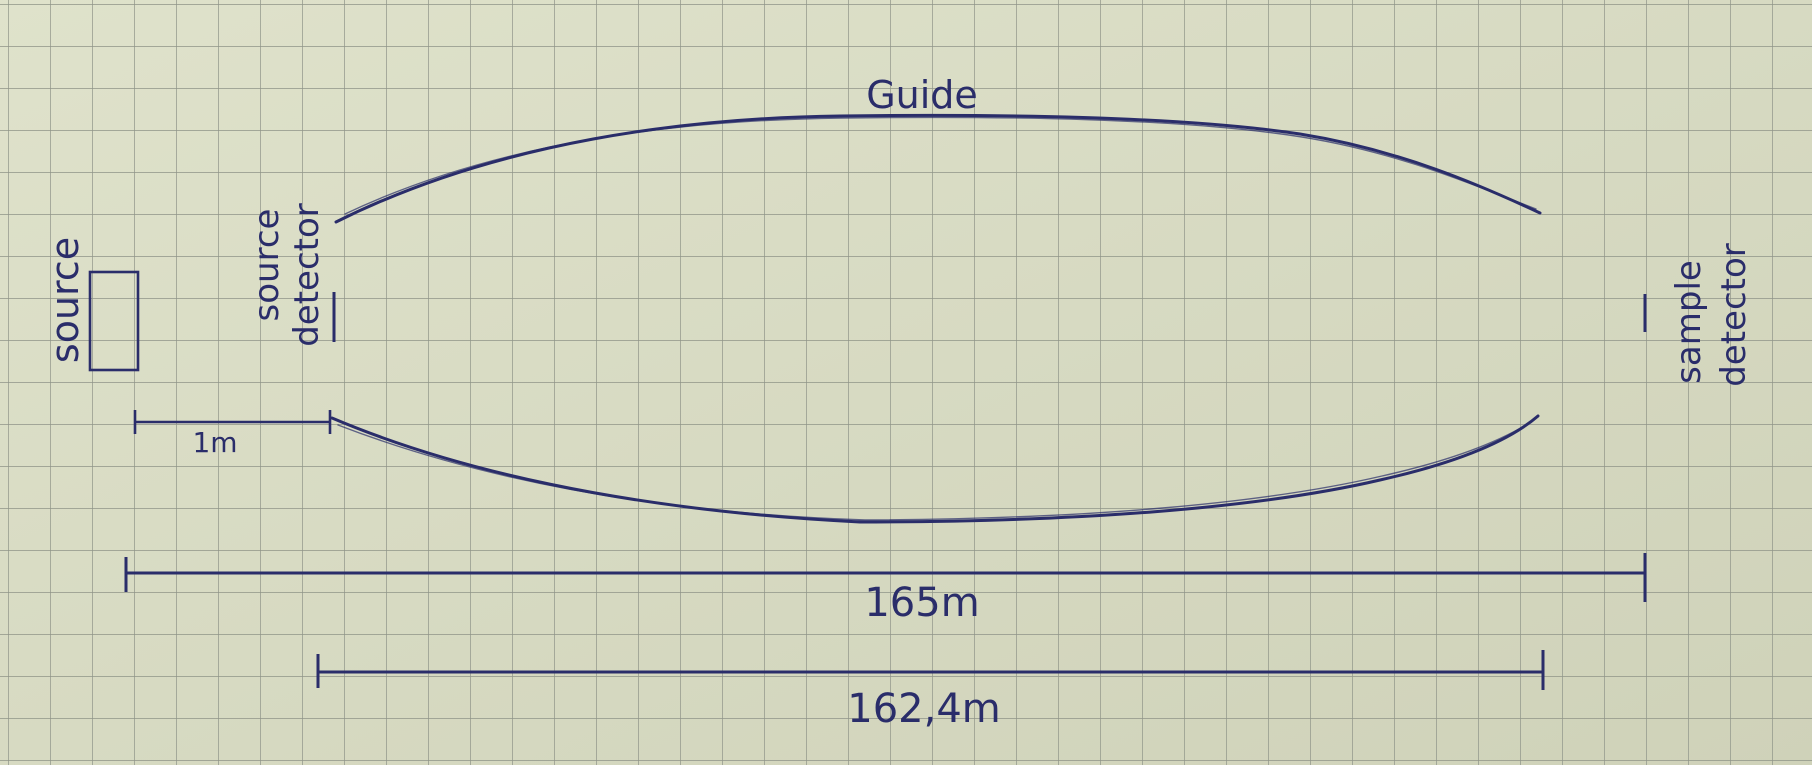 This screenshot has height=765, width=1812. What do you see at coordinates (885, 577) in the screenshot?
I see `dimension-total` at bounding box center [885, 577].